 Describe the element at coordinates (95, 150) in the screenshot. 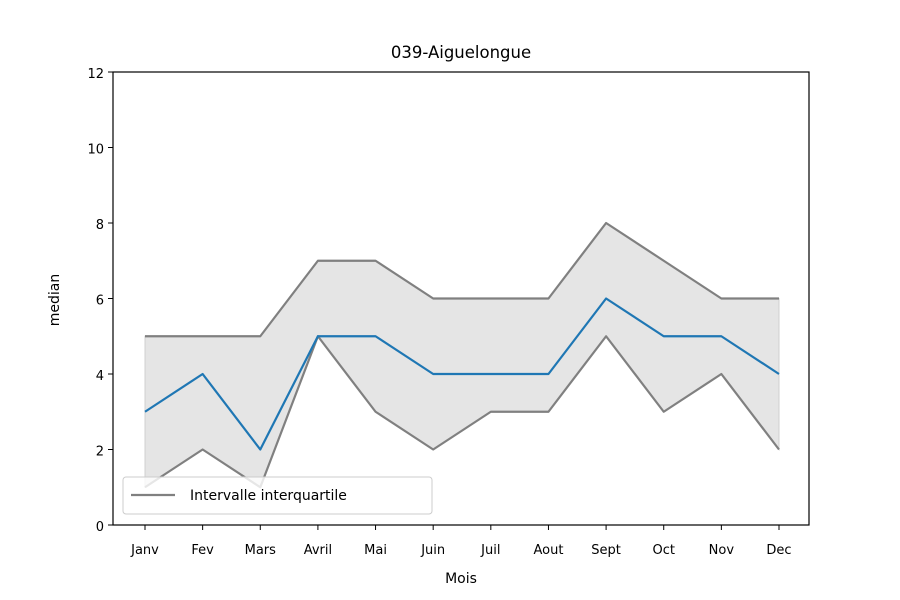

I see `y-tick-label: 10` at that location.